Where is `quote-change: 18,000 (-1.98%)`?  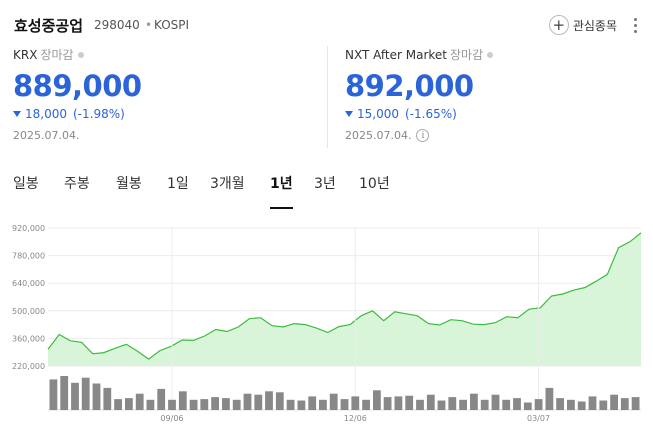
quote-change: 18,000 (-1.98%) is located at coordinates (77, 114).